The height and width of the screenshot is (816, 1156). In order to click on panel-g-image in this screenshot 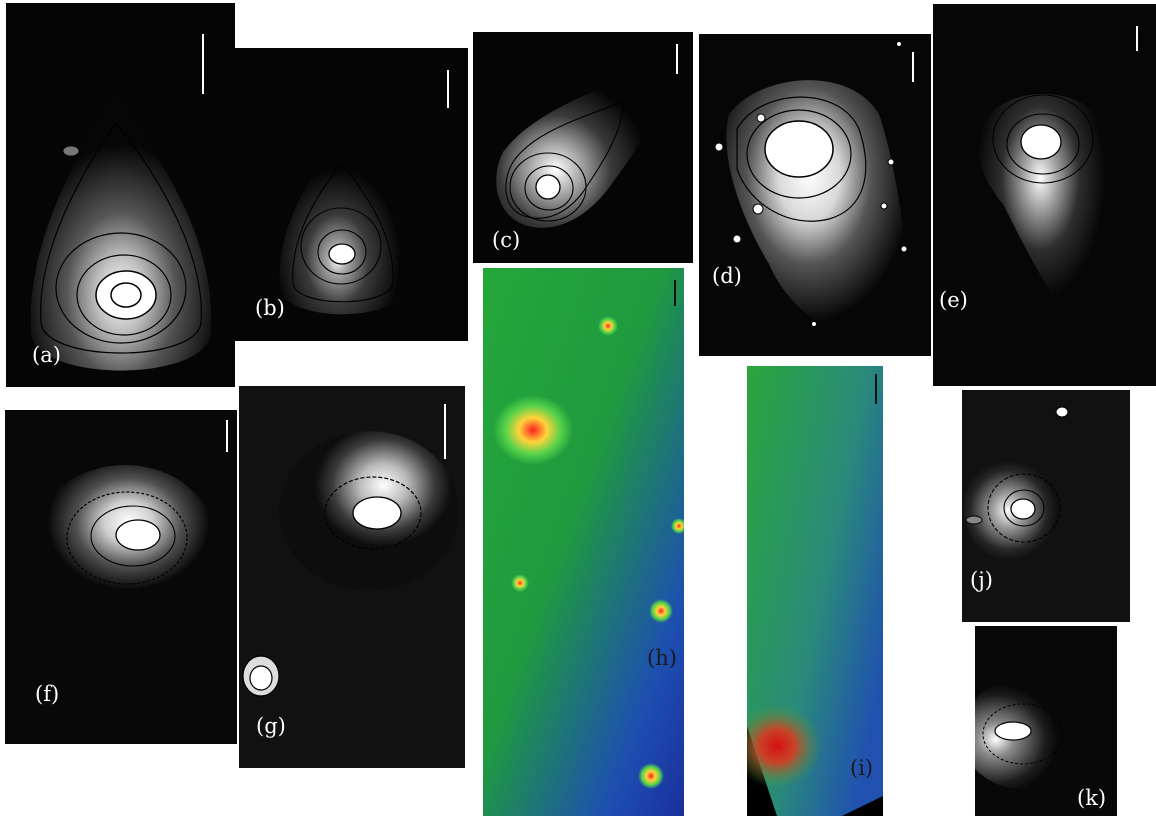, I will do `click(352, 577)`.